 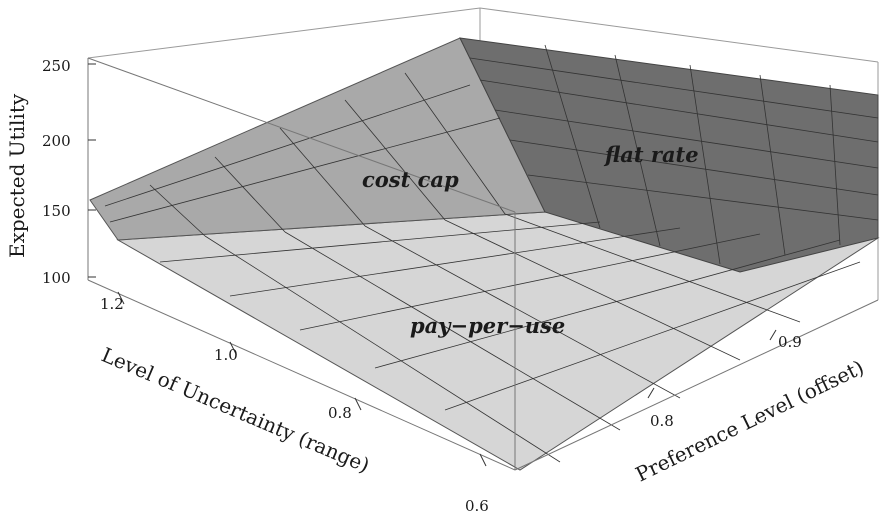 I want to click on z-axis-label: Expected Utility, so click(x=17, y=175).